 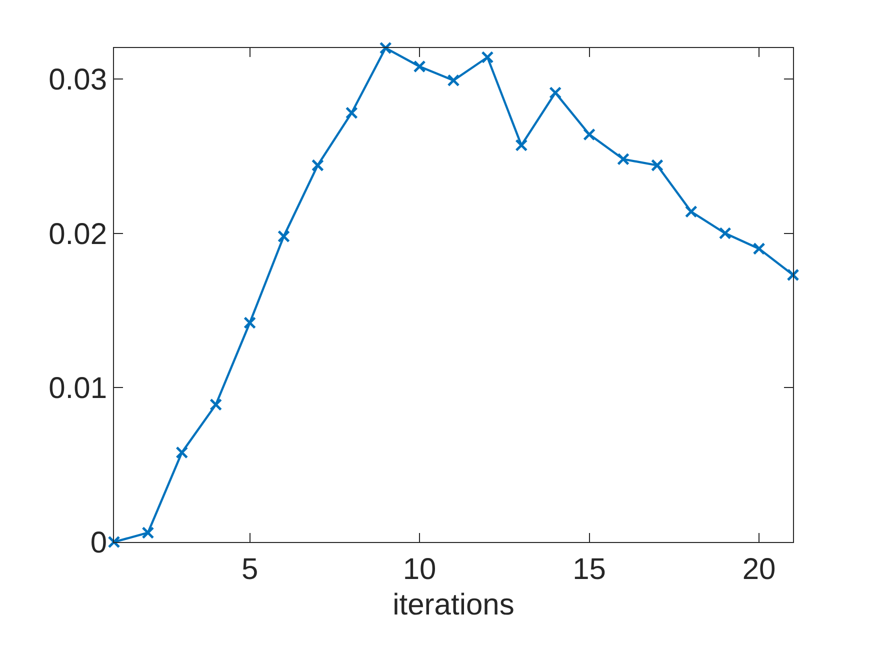 I want to click on y-tick-label: 0, so click(x=98, y=543).